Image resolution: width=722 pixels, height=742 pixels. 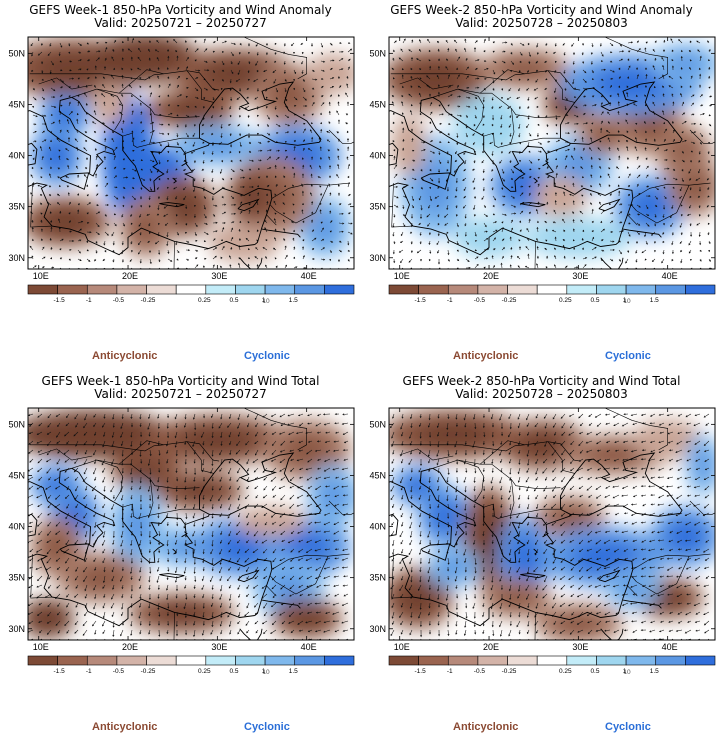 I want to click on borders, so click(x=552, y=153).